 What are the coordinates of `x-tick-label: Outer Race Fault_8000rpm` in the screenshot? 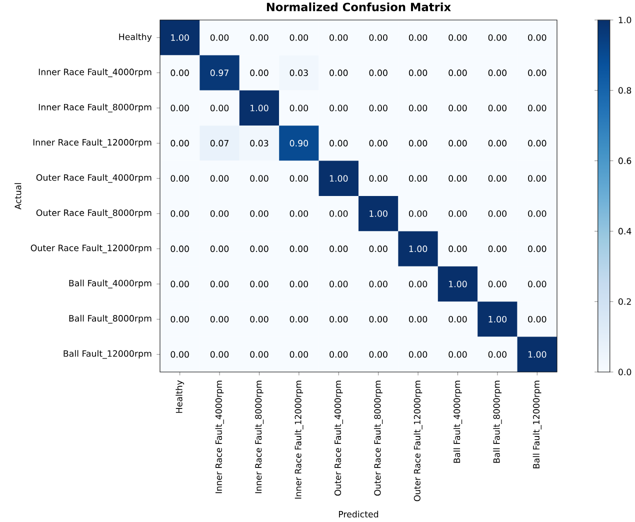 It's located at (378, 438).